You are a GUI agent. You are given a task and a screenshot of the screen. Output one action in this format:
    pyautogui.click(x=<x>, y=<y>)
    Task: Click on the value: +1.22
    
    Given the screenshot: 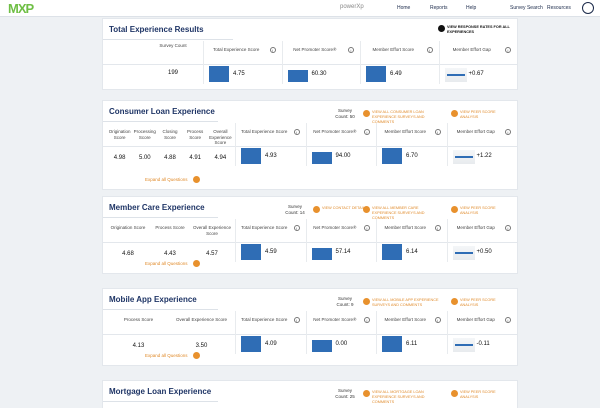 What is the action you would take?
    pyautogui.click(x=484, y=156)
    